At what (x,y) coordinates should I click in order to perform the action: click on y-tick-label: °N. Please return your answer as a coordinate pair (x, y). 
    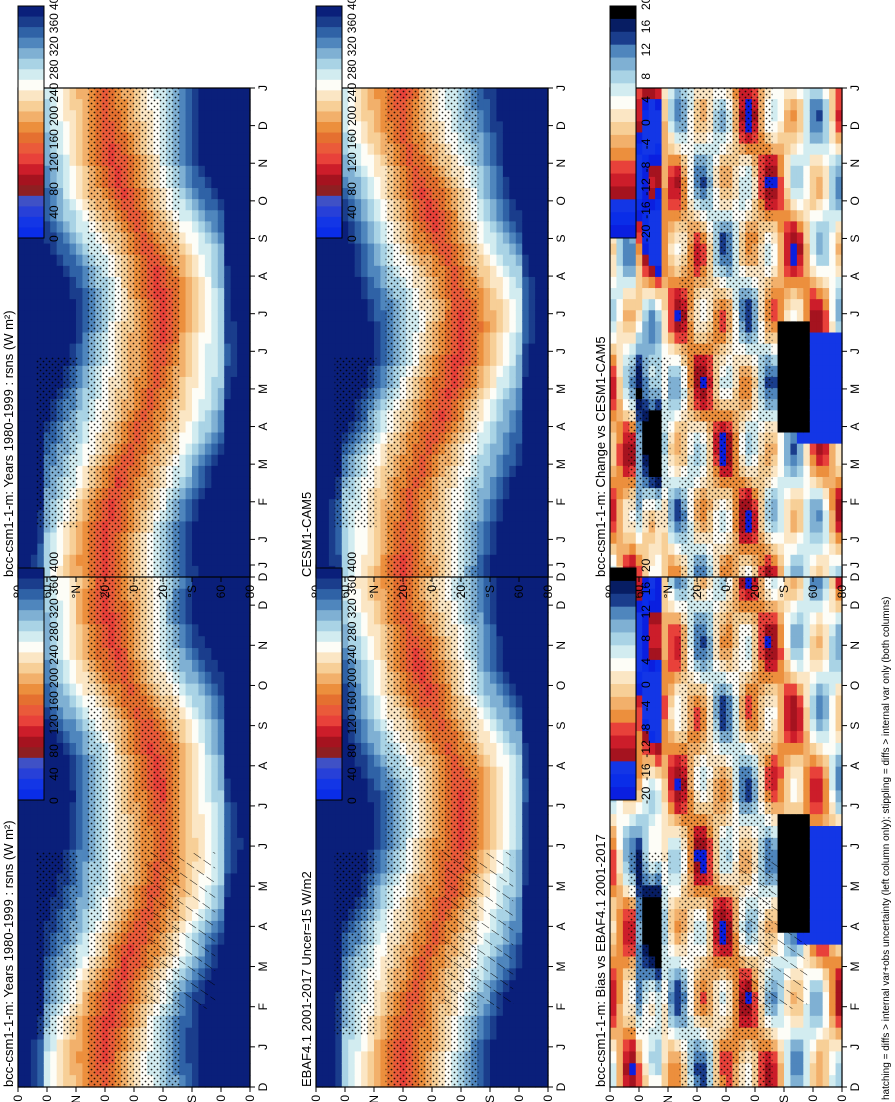
    Looking at the image, I should click on (76, 591).